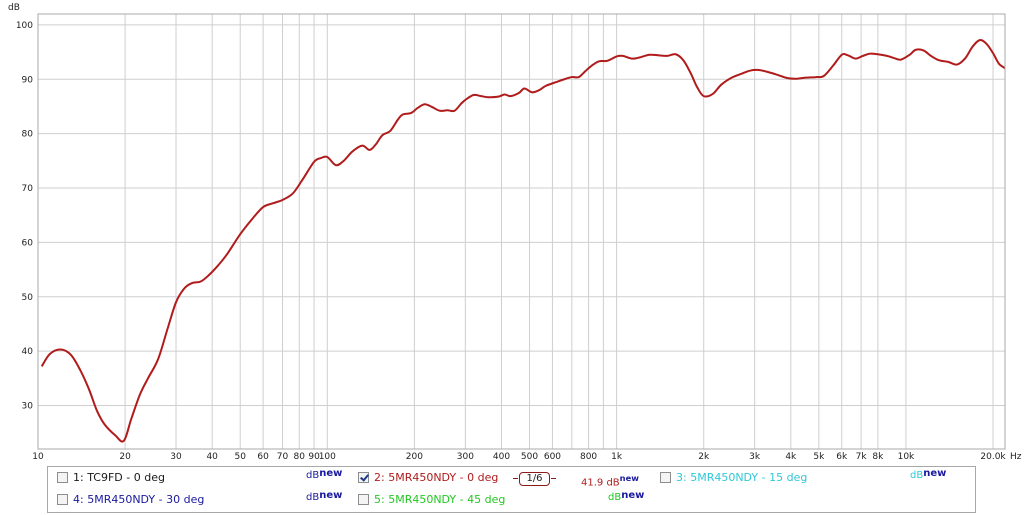 The height and width of the screenshot is (515, 1024). What do you see at coordinates (842, 457) in the screenshot?
I see `x-tick-label: 6k` at bounding box center [842, 457].